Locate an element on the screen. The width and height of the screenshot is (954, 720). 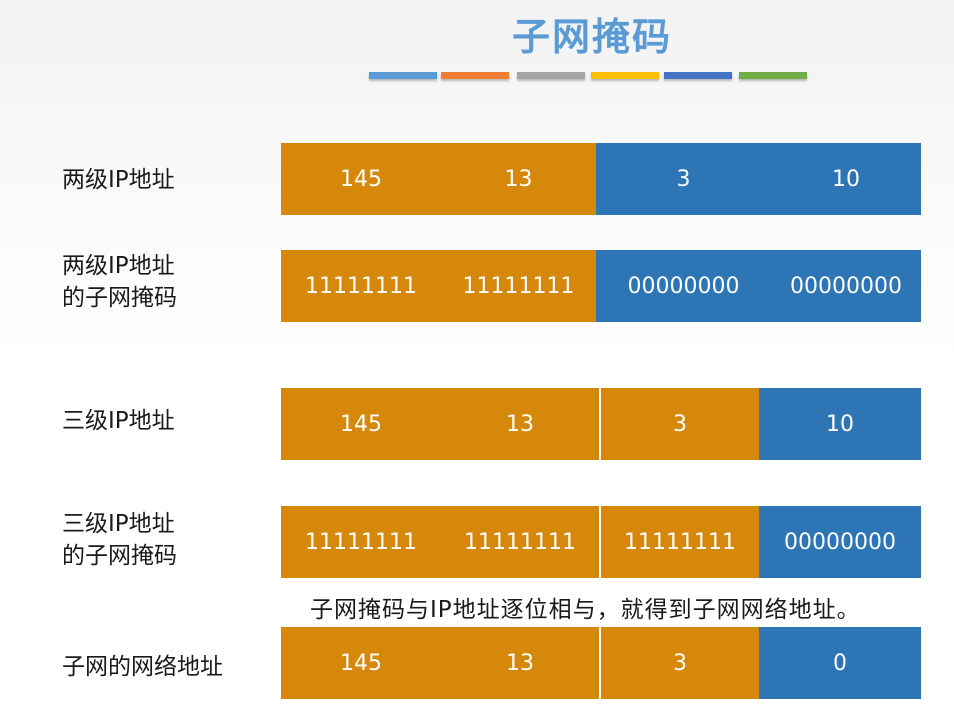
address-bar: 11111111 11111111 00000000 00000000 is located at coordinates (601, 286).